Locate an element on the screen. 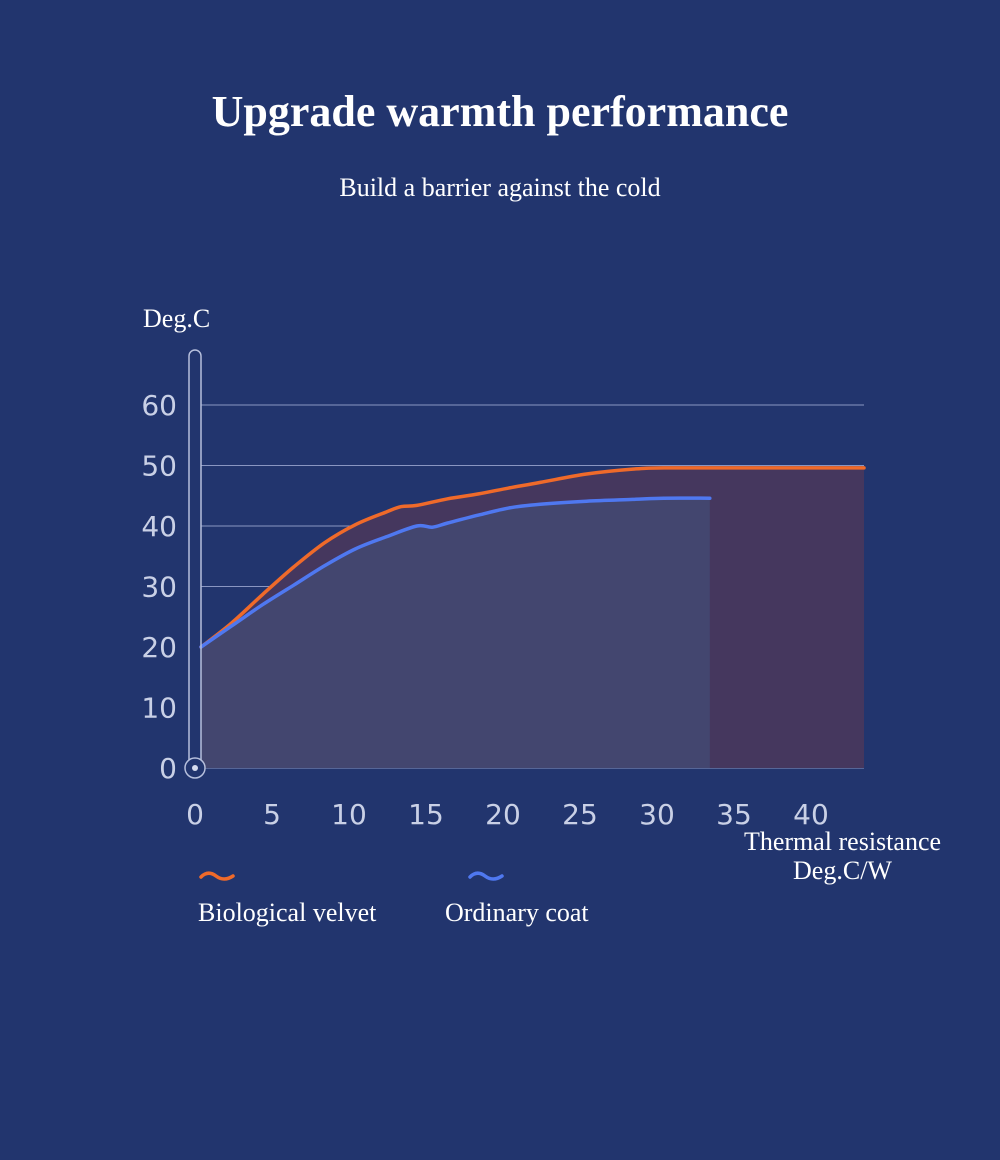 Image resolution: width=1000 pixels, height=1160 pixels. legend-swatch-biological-velvet is located at coordinates (217, 876).